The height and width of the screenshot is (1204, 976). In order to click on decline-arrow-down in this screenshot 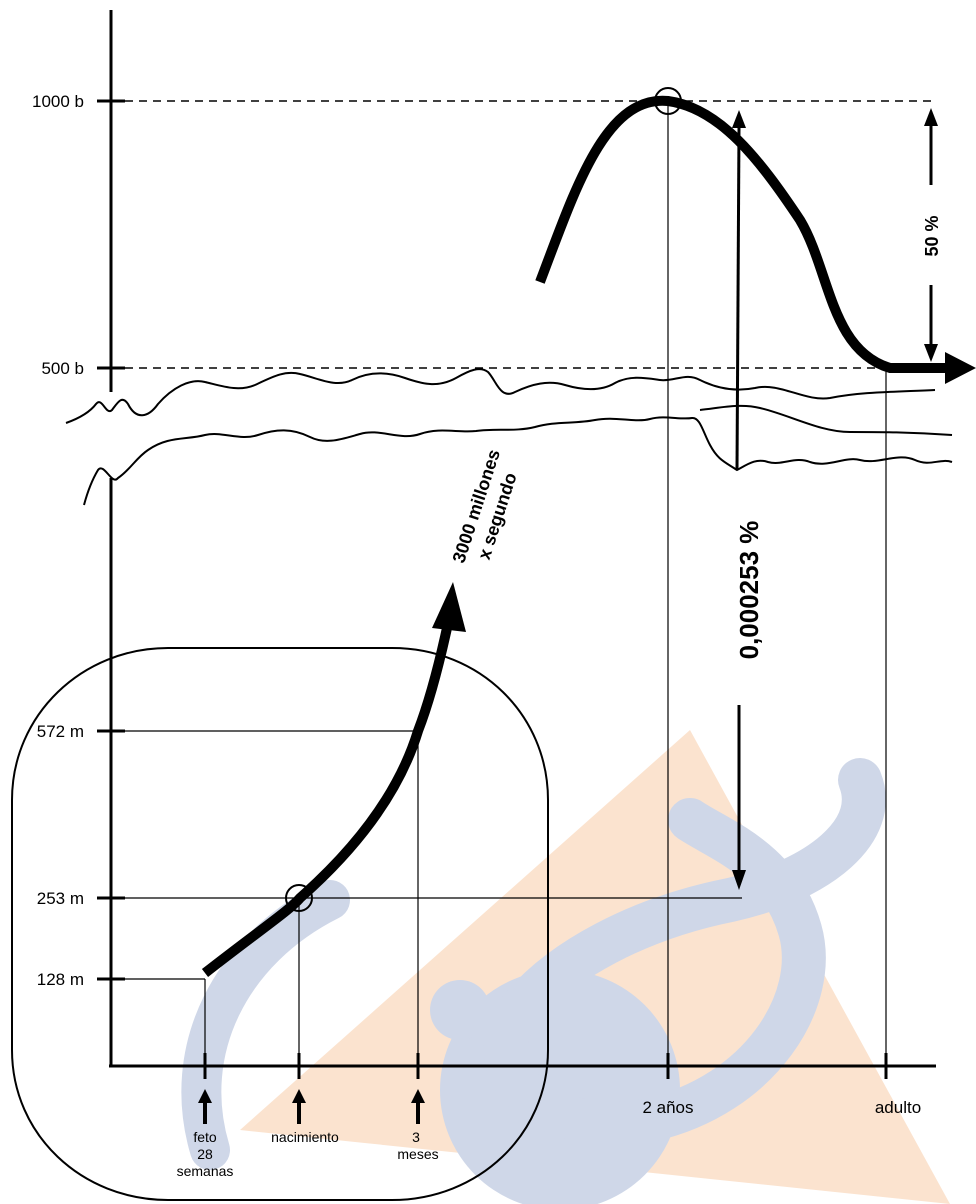, I will do `click(931, 323)`.